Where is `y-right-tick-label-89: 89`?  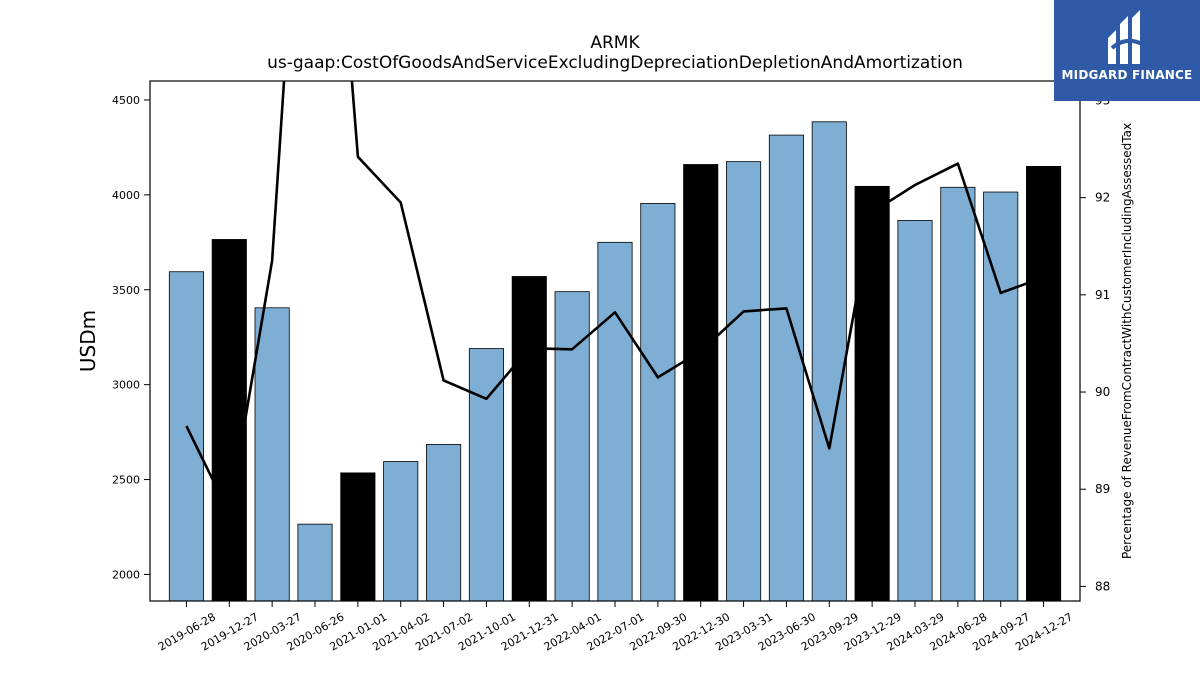
y-right-tick-label-89: 89 is located at coordinates (1102, 489).